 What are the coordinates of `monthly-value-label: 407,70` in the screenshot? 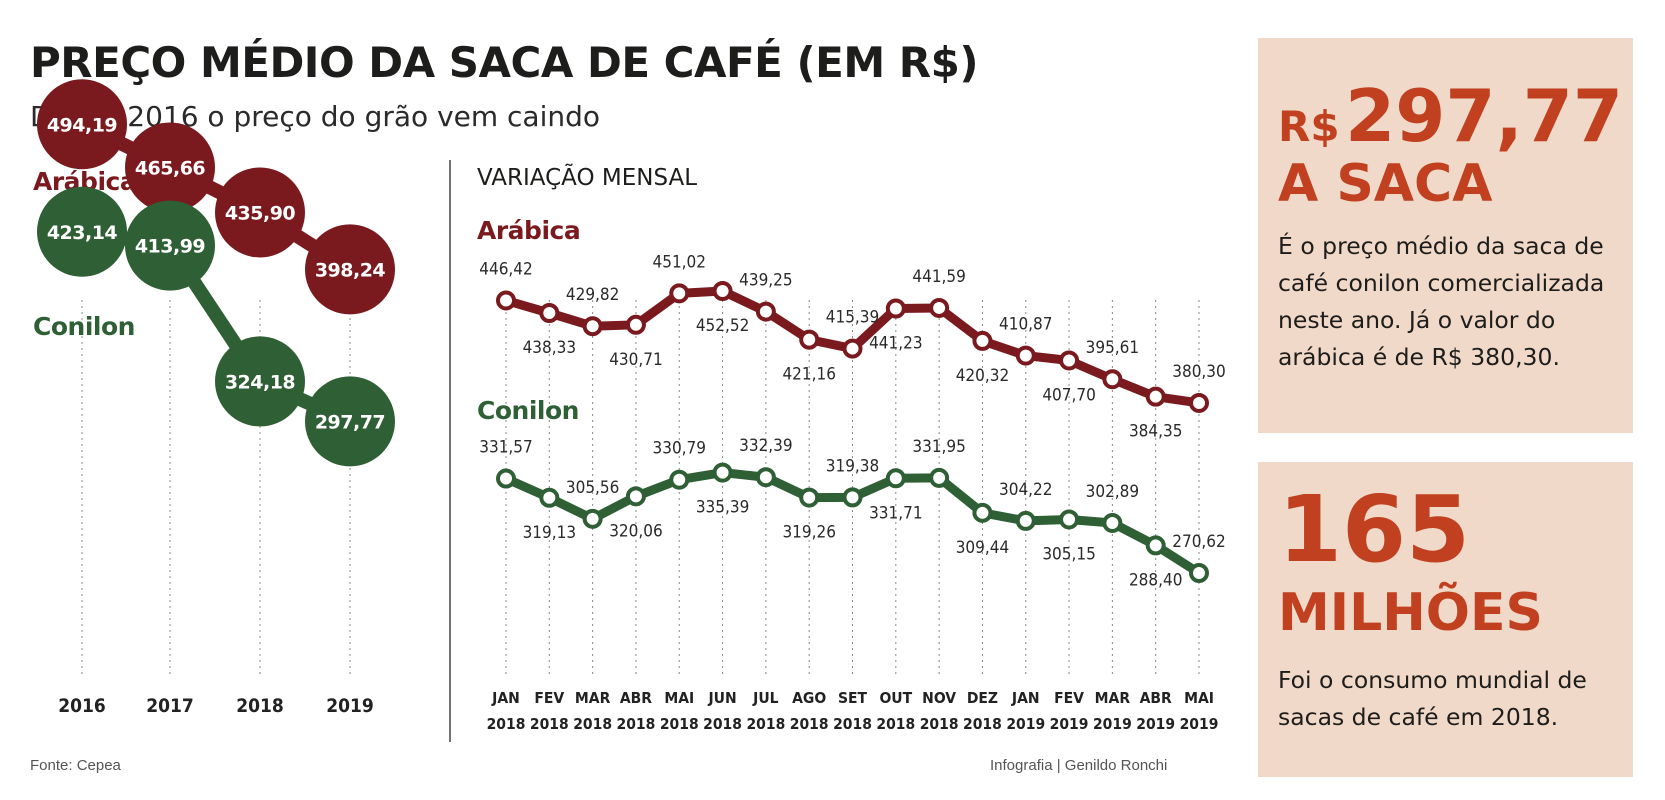 It's located at (1069, 395).